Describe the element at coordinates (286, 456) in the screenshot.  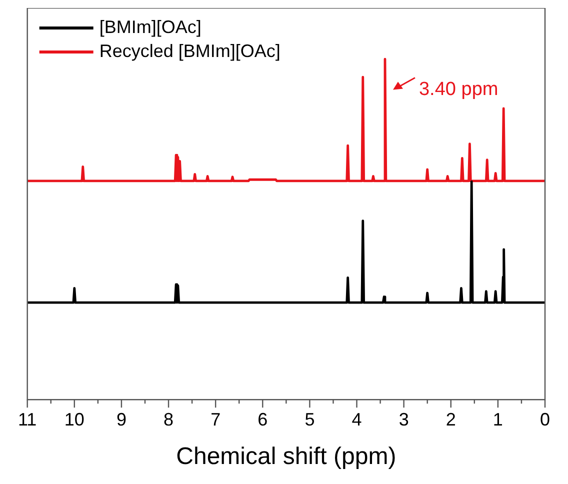
I see `x-axis-title: Chemical shift (ppm)` at that location.